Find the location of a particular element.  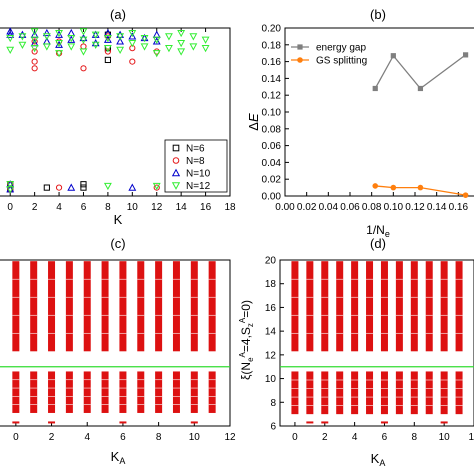

panel-a-x-tick-label: 18 is located at coordinates (230, 207).